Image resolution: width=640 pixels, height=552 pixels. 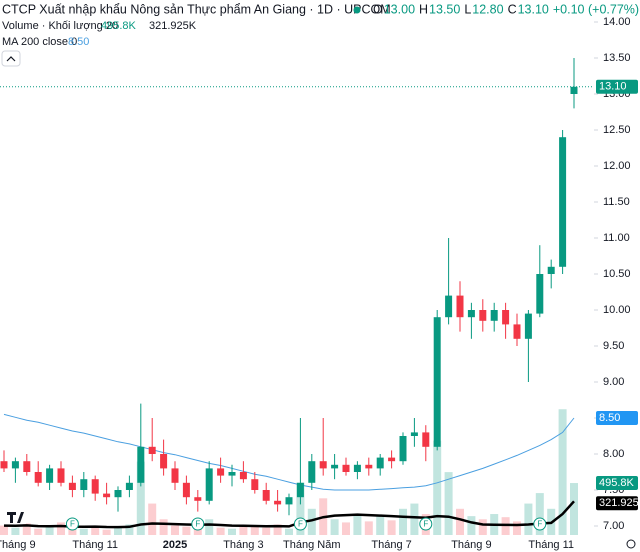 I want to click on y-tick-label: 10.00, so click(x=617, y=310).